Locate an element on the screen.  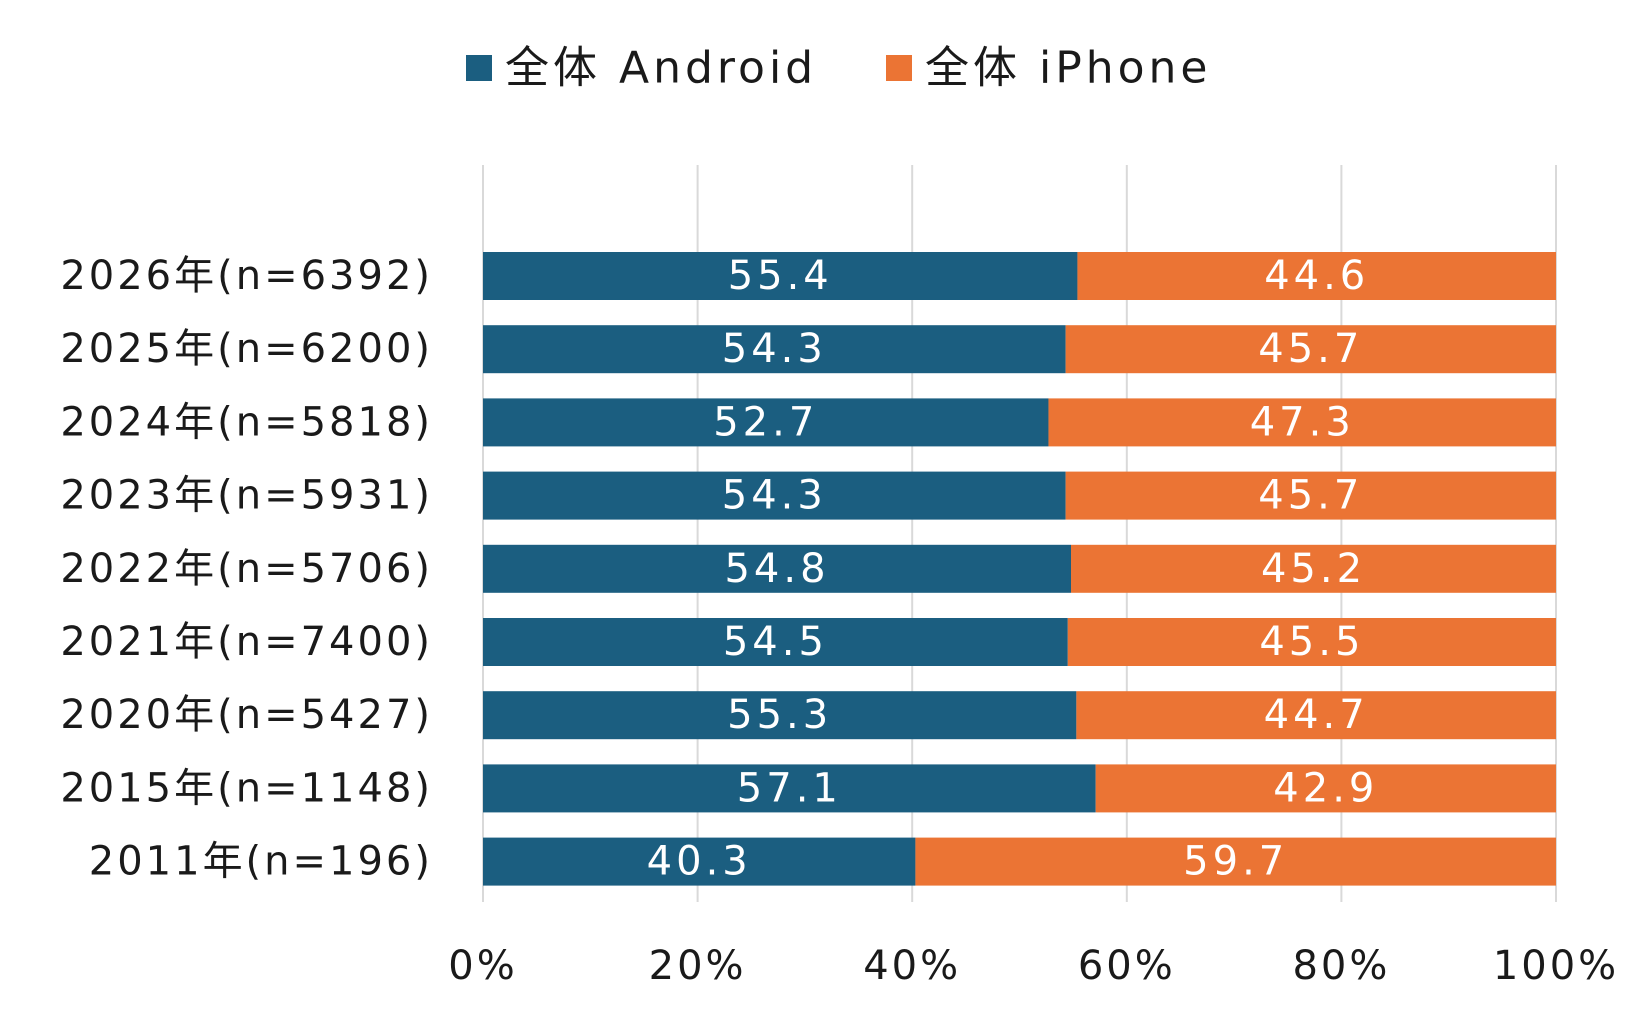
data-label-iphone-4: 45.2 is located at coordinates (1313, 569).